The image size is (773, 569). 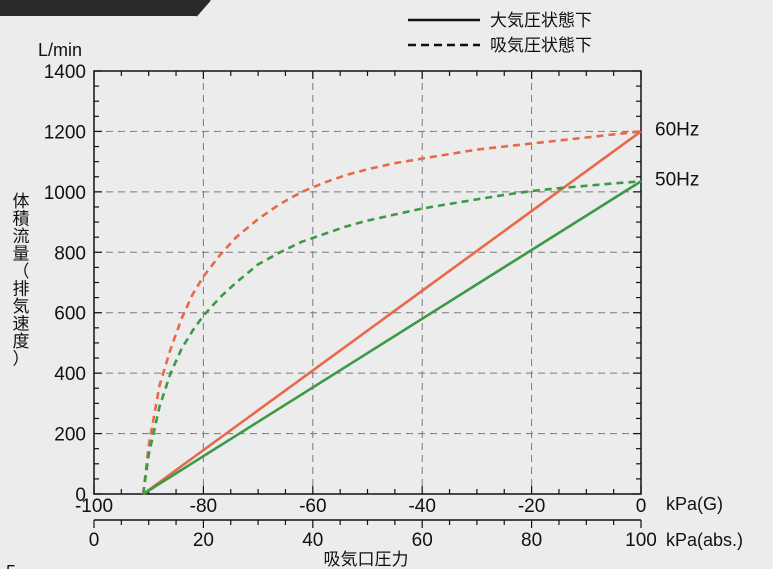 I want to click on y-tick-label: 200, so click(x=70, y=435).